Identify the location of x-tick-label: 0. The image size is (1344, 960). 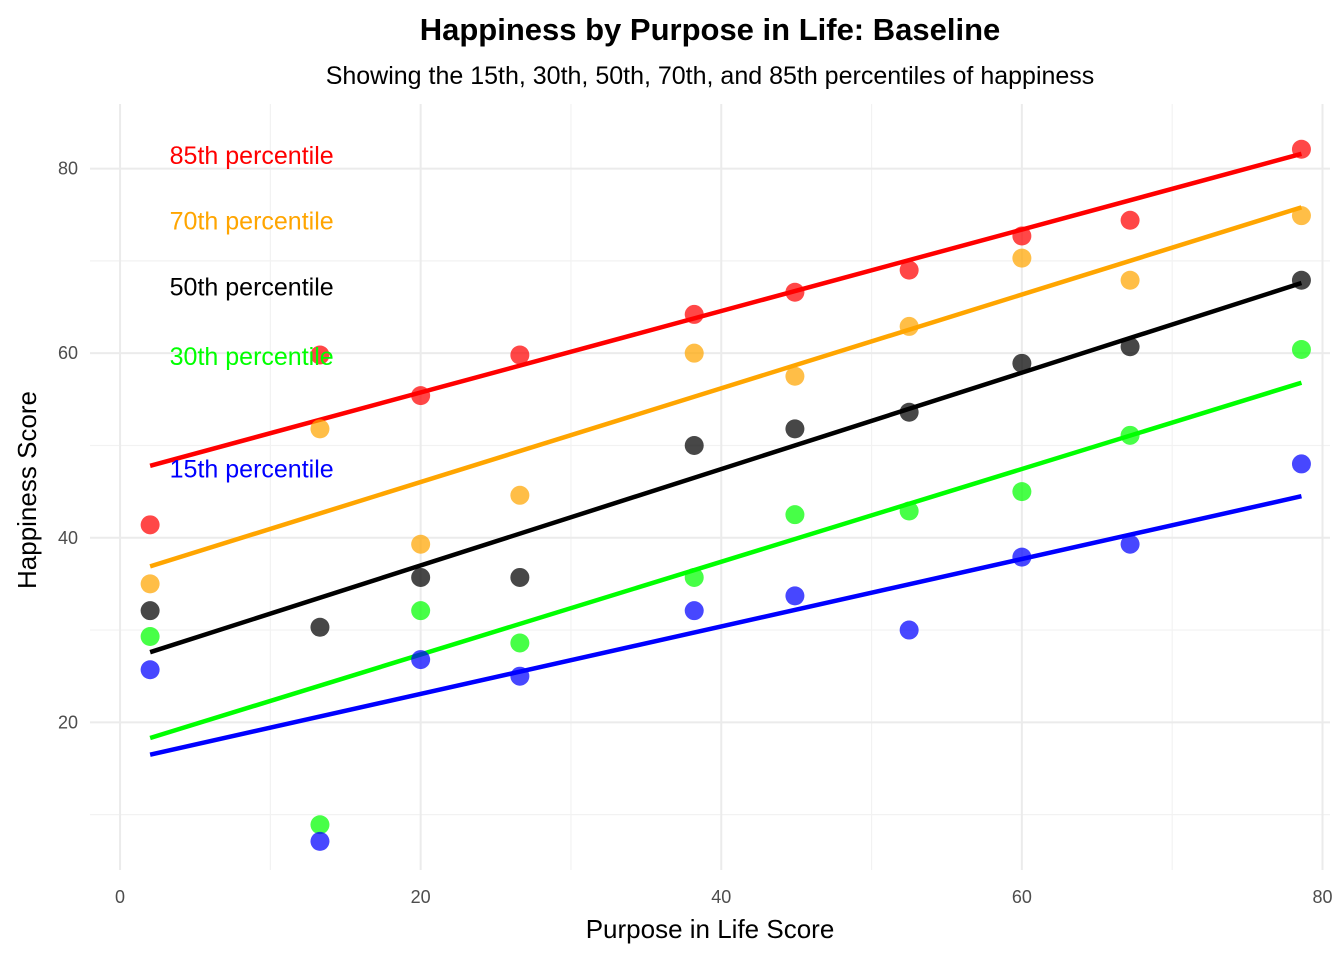
(120, 897).